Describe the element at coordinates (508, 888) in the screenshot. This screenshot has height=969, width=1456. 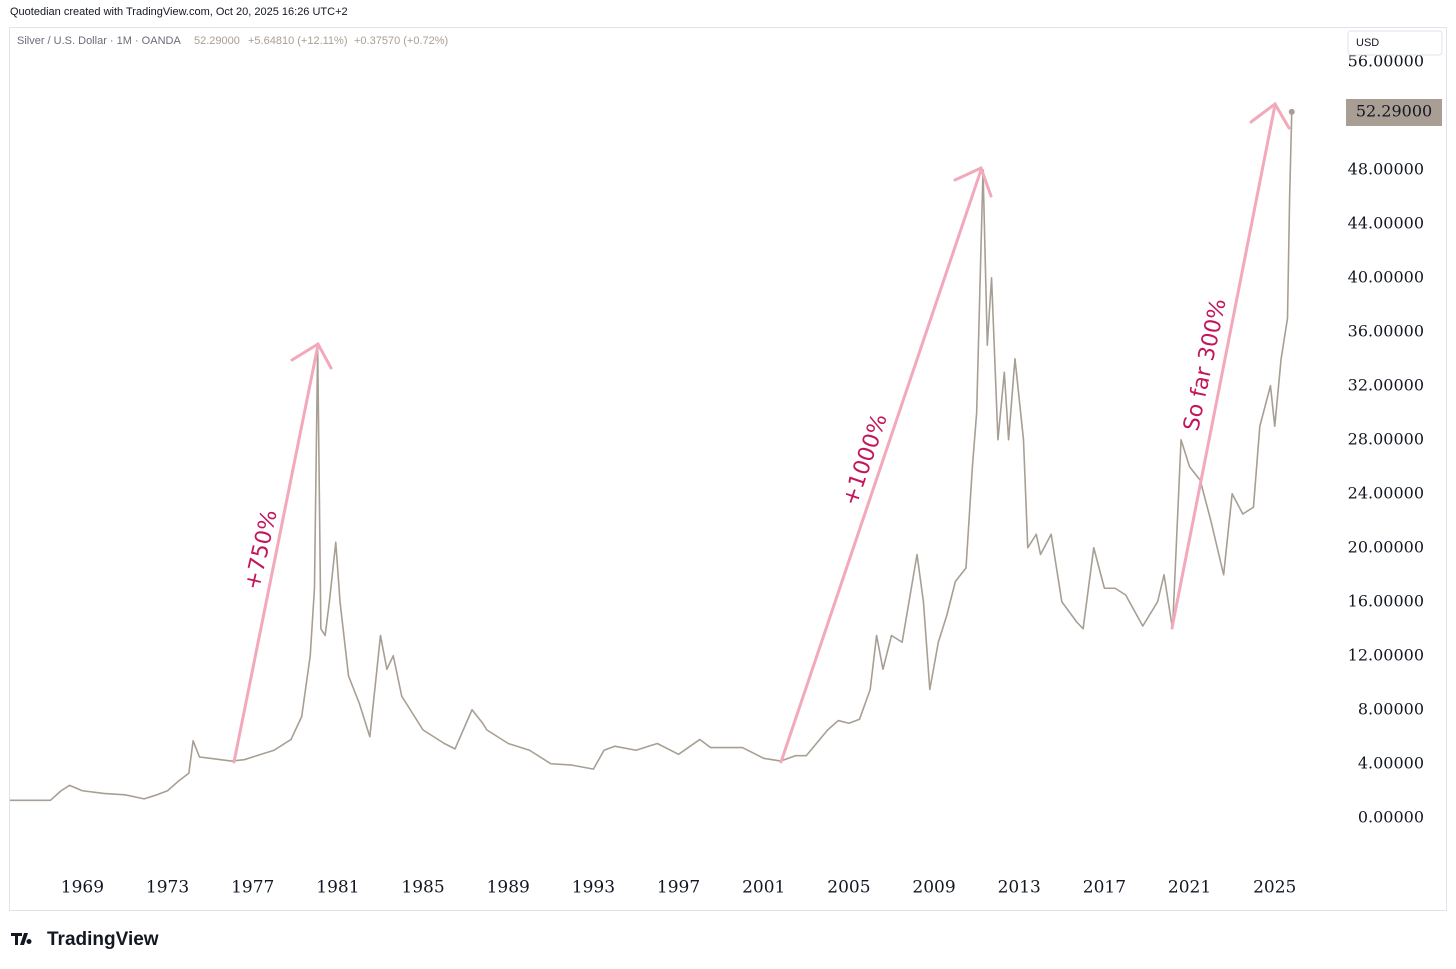
I see `x-tick-label: 1989` at that location.